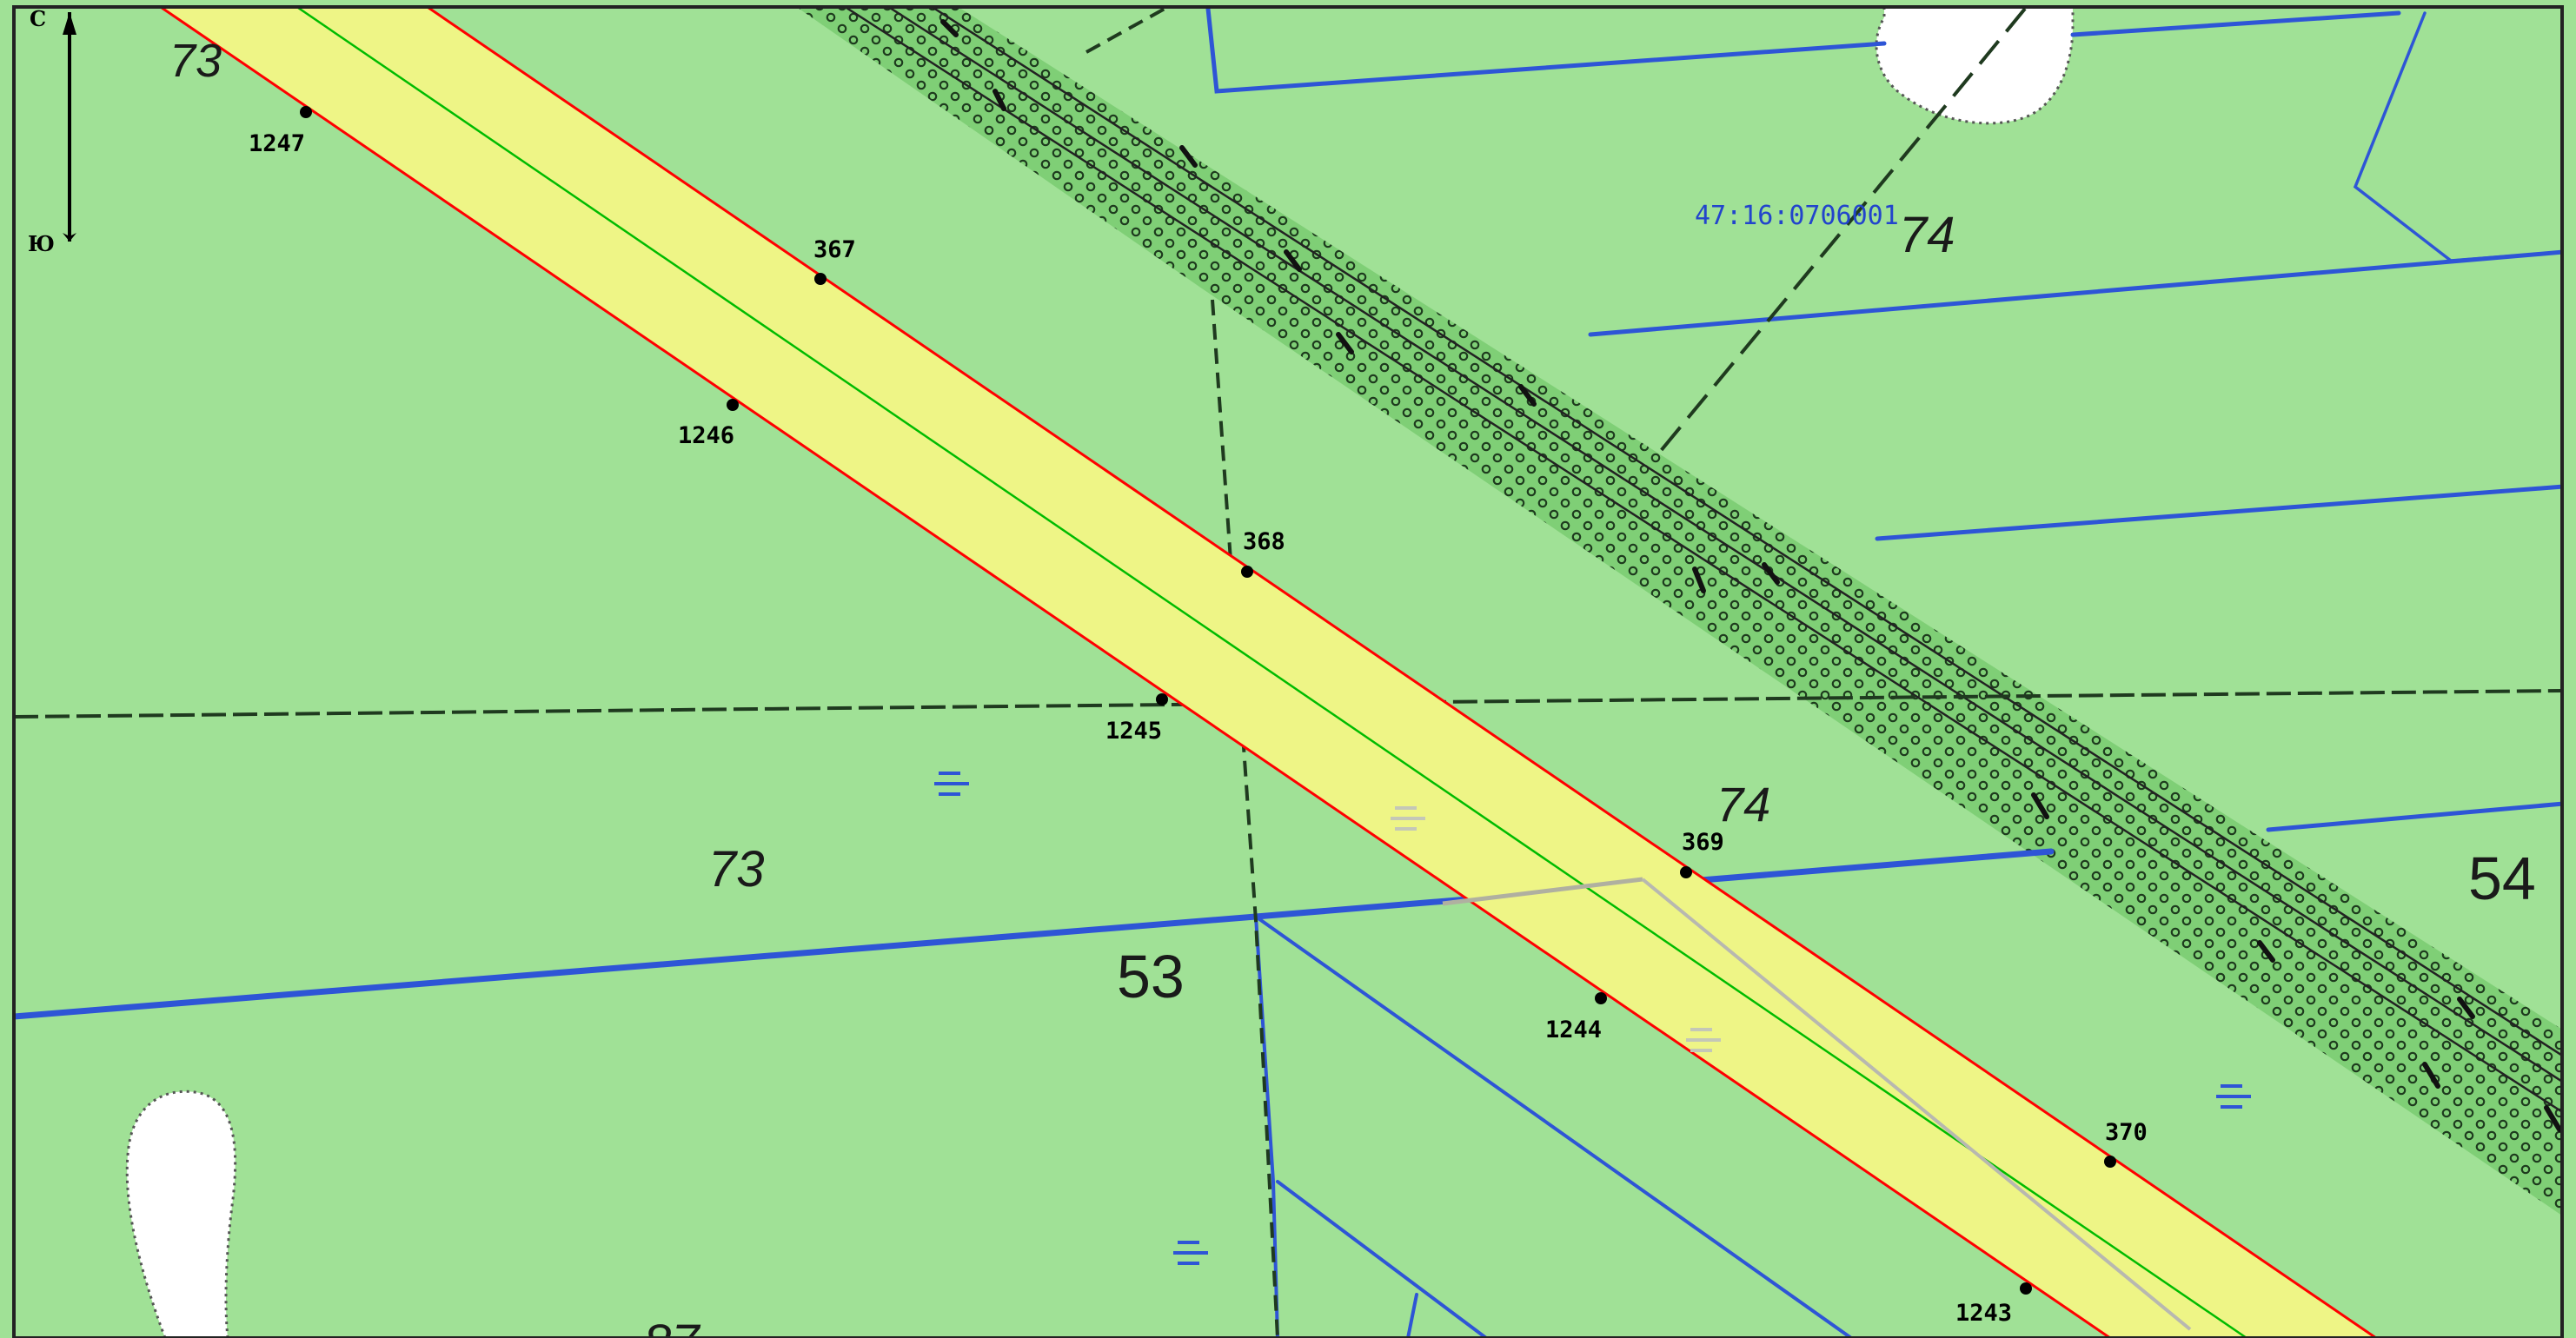  What do you see at coordinates (2126, 1132) in the screenshot?
I see `svg-text: 370` at bounding box center [2126, 1132].